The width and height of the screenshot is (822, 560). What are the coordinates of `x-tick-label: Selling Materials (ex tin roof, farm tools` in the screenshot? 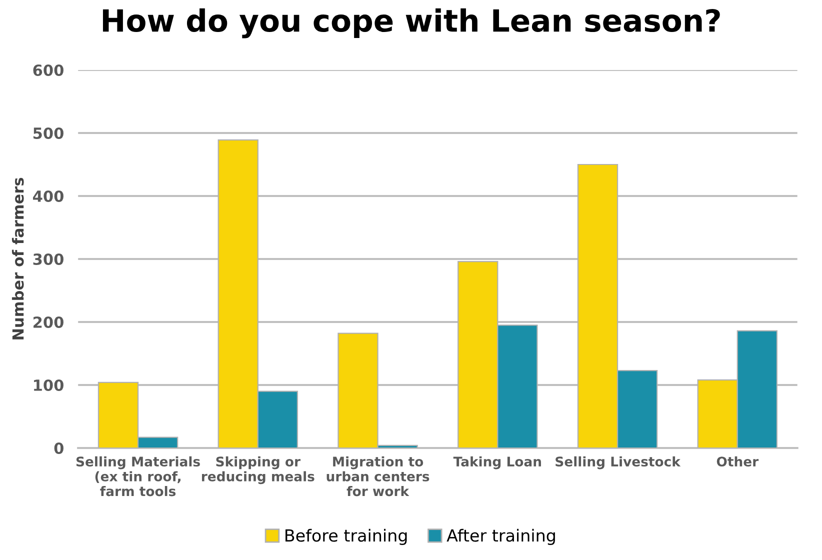 It's located at (138, 476).